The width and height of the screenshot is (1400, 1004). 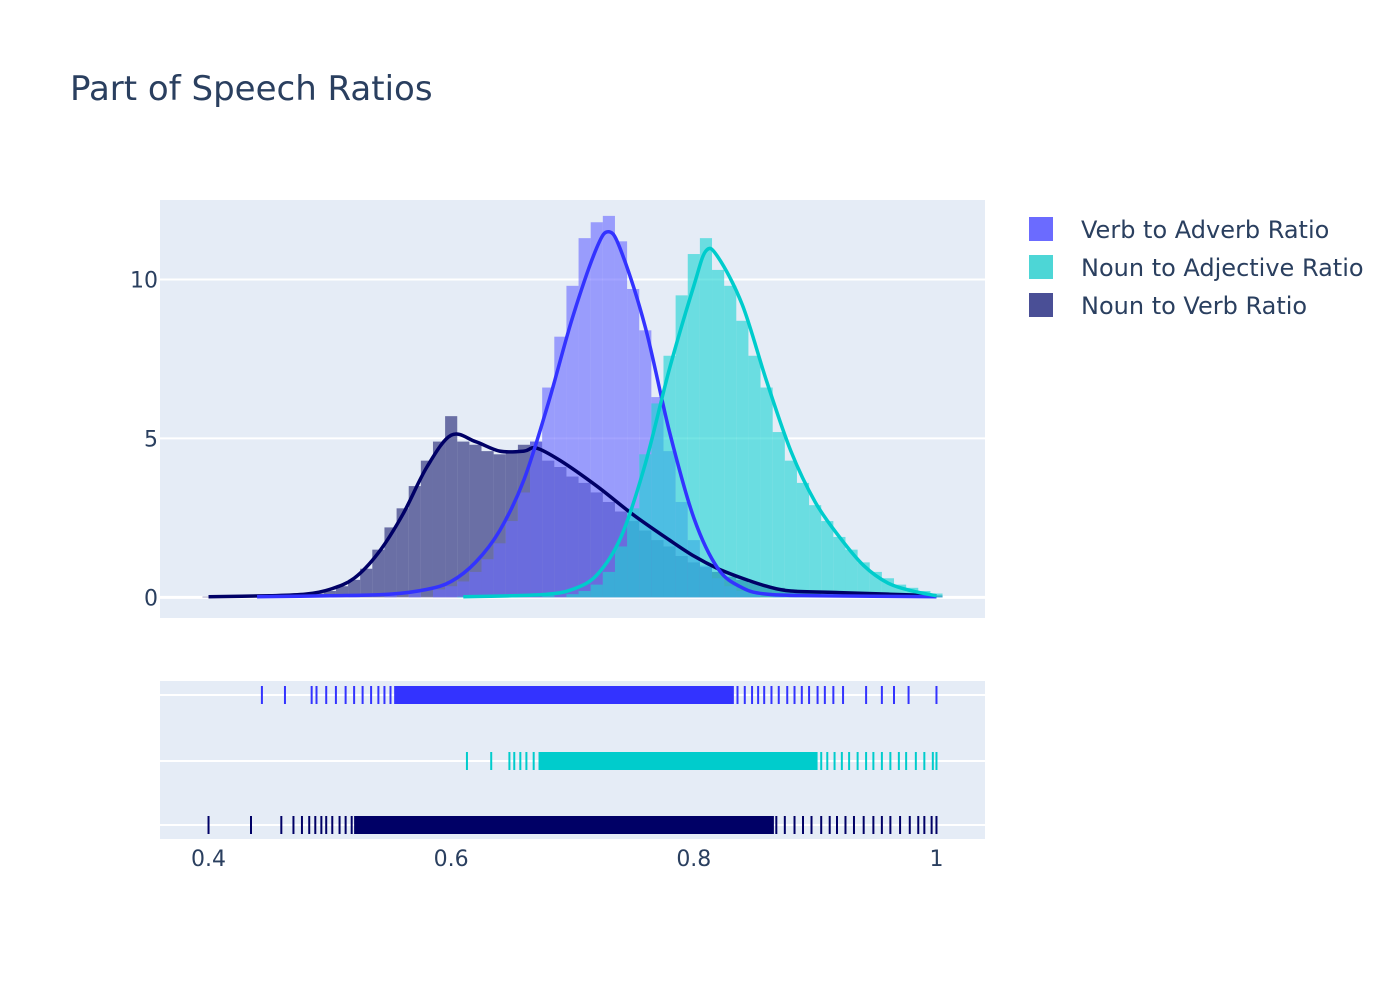 I want to click on legend-label: Verb to Adverb Ratio, so click(x=1205, y=230).